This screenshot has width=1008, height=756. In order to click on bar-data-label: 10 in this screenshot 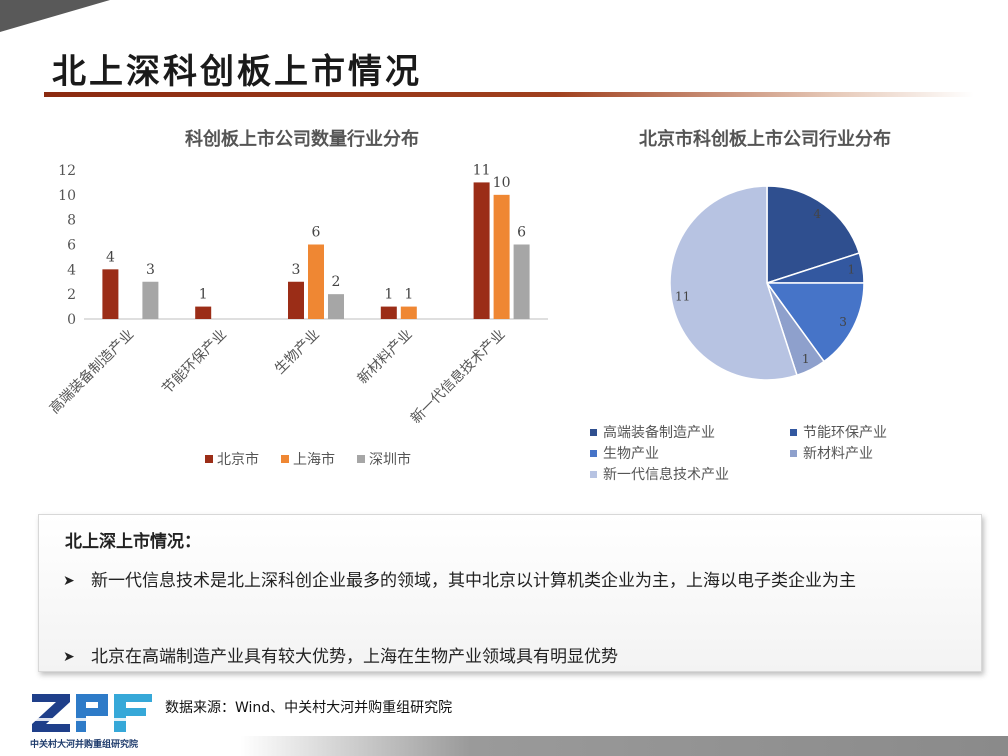, I will do `click(502, 183)`.